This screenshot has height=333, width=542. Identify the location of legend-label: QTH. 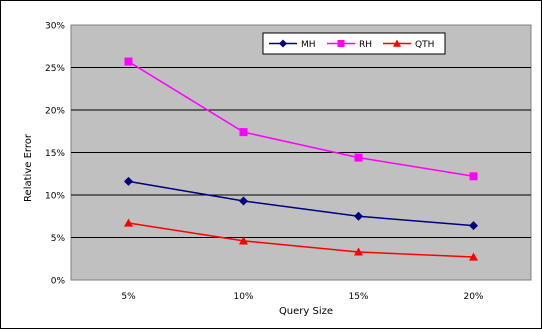
(424, 45).